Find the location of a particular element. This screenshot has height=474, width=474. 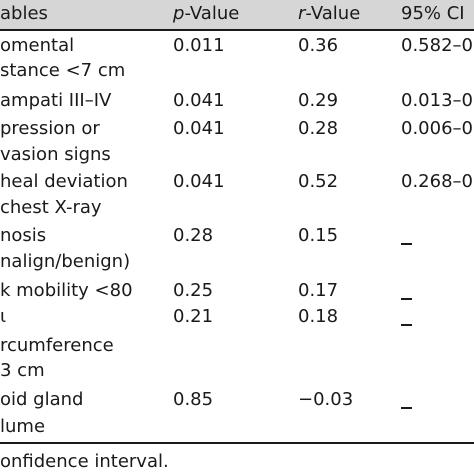

header-p-value: p-Value is located at coordinates (206, 14).